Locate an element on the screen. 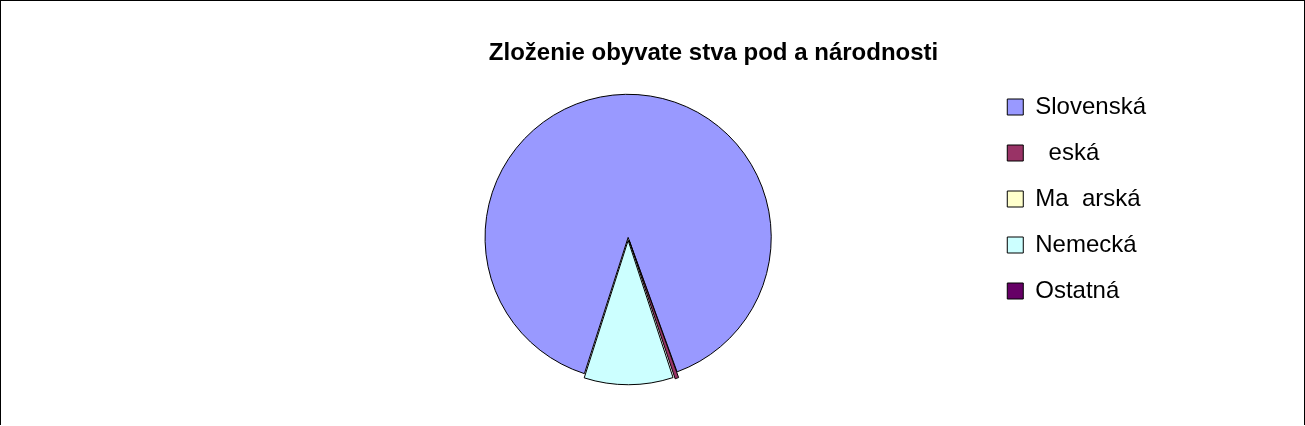  legend-label: Nemecká is located at coordinates (1086, 243).